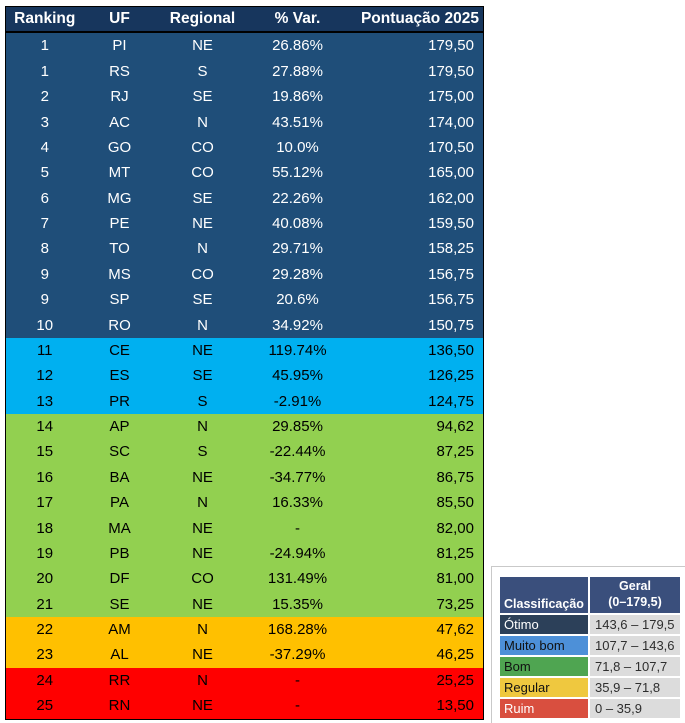 This screenshot has height=723, width=685. What do you see at coordinates (635, 645) in the screenshot?
I see `legend-range-value: 107,7 – 143,6` at bounding box center [635, 645].